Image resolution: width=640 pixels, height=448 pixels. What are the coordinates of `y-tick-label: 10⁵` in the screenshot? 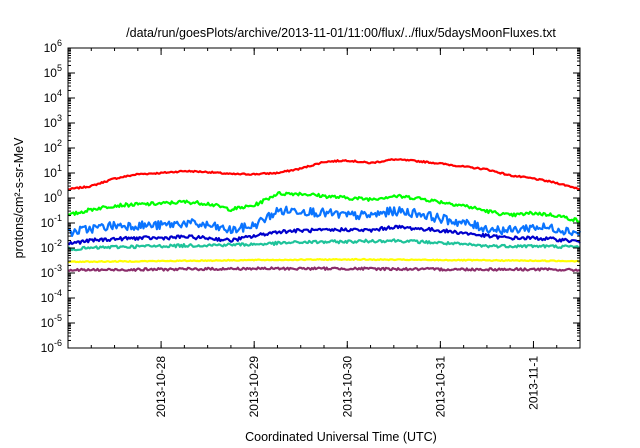 It's located at (53, 71).